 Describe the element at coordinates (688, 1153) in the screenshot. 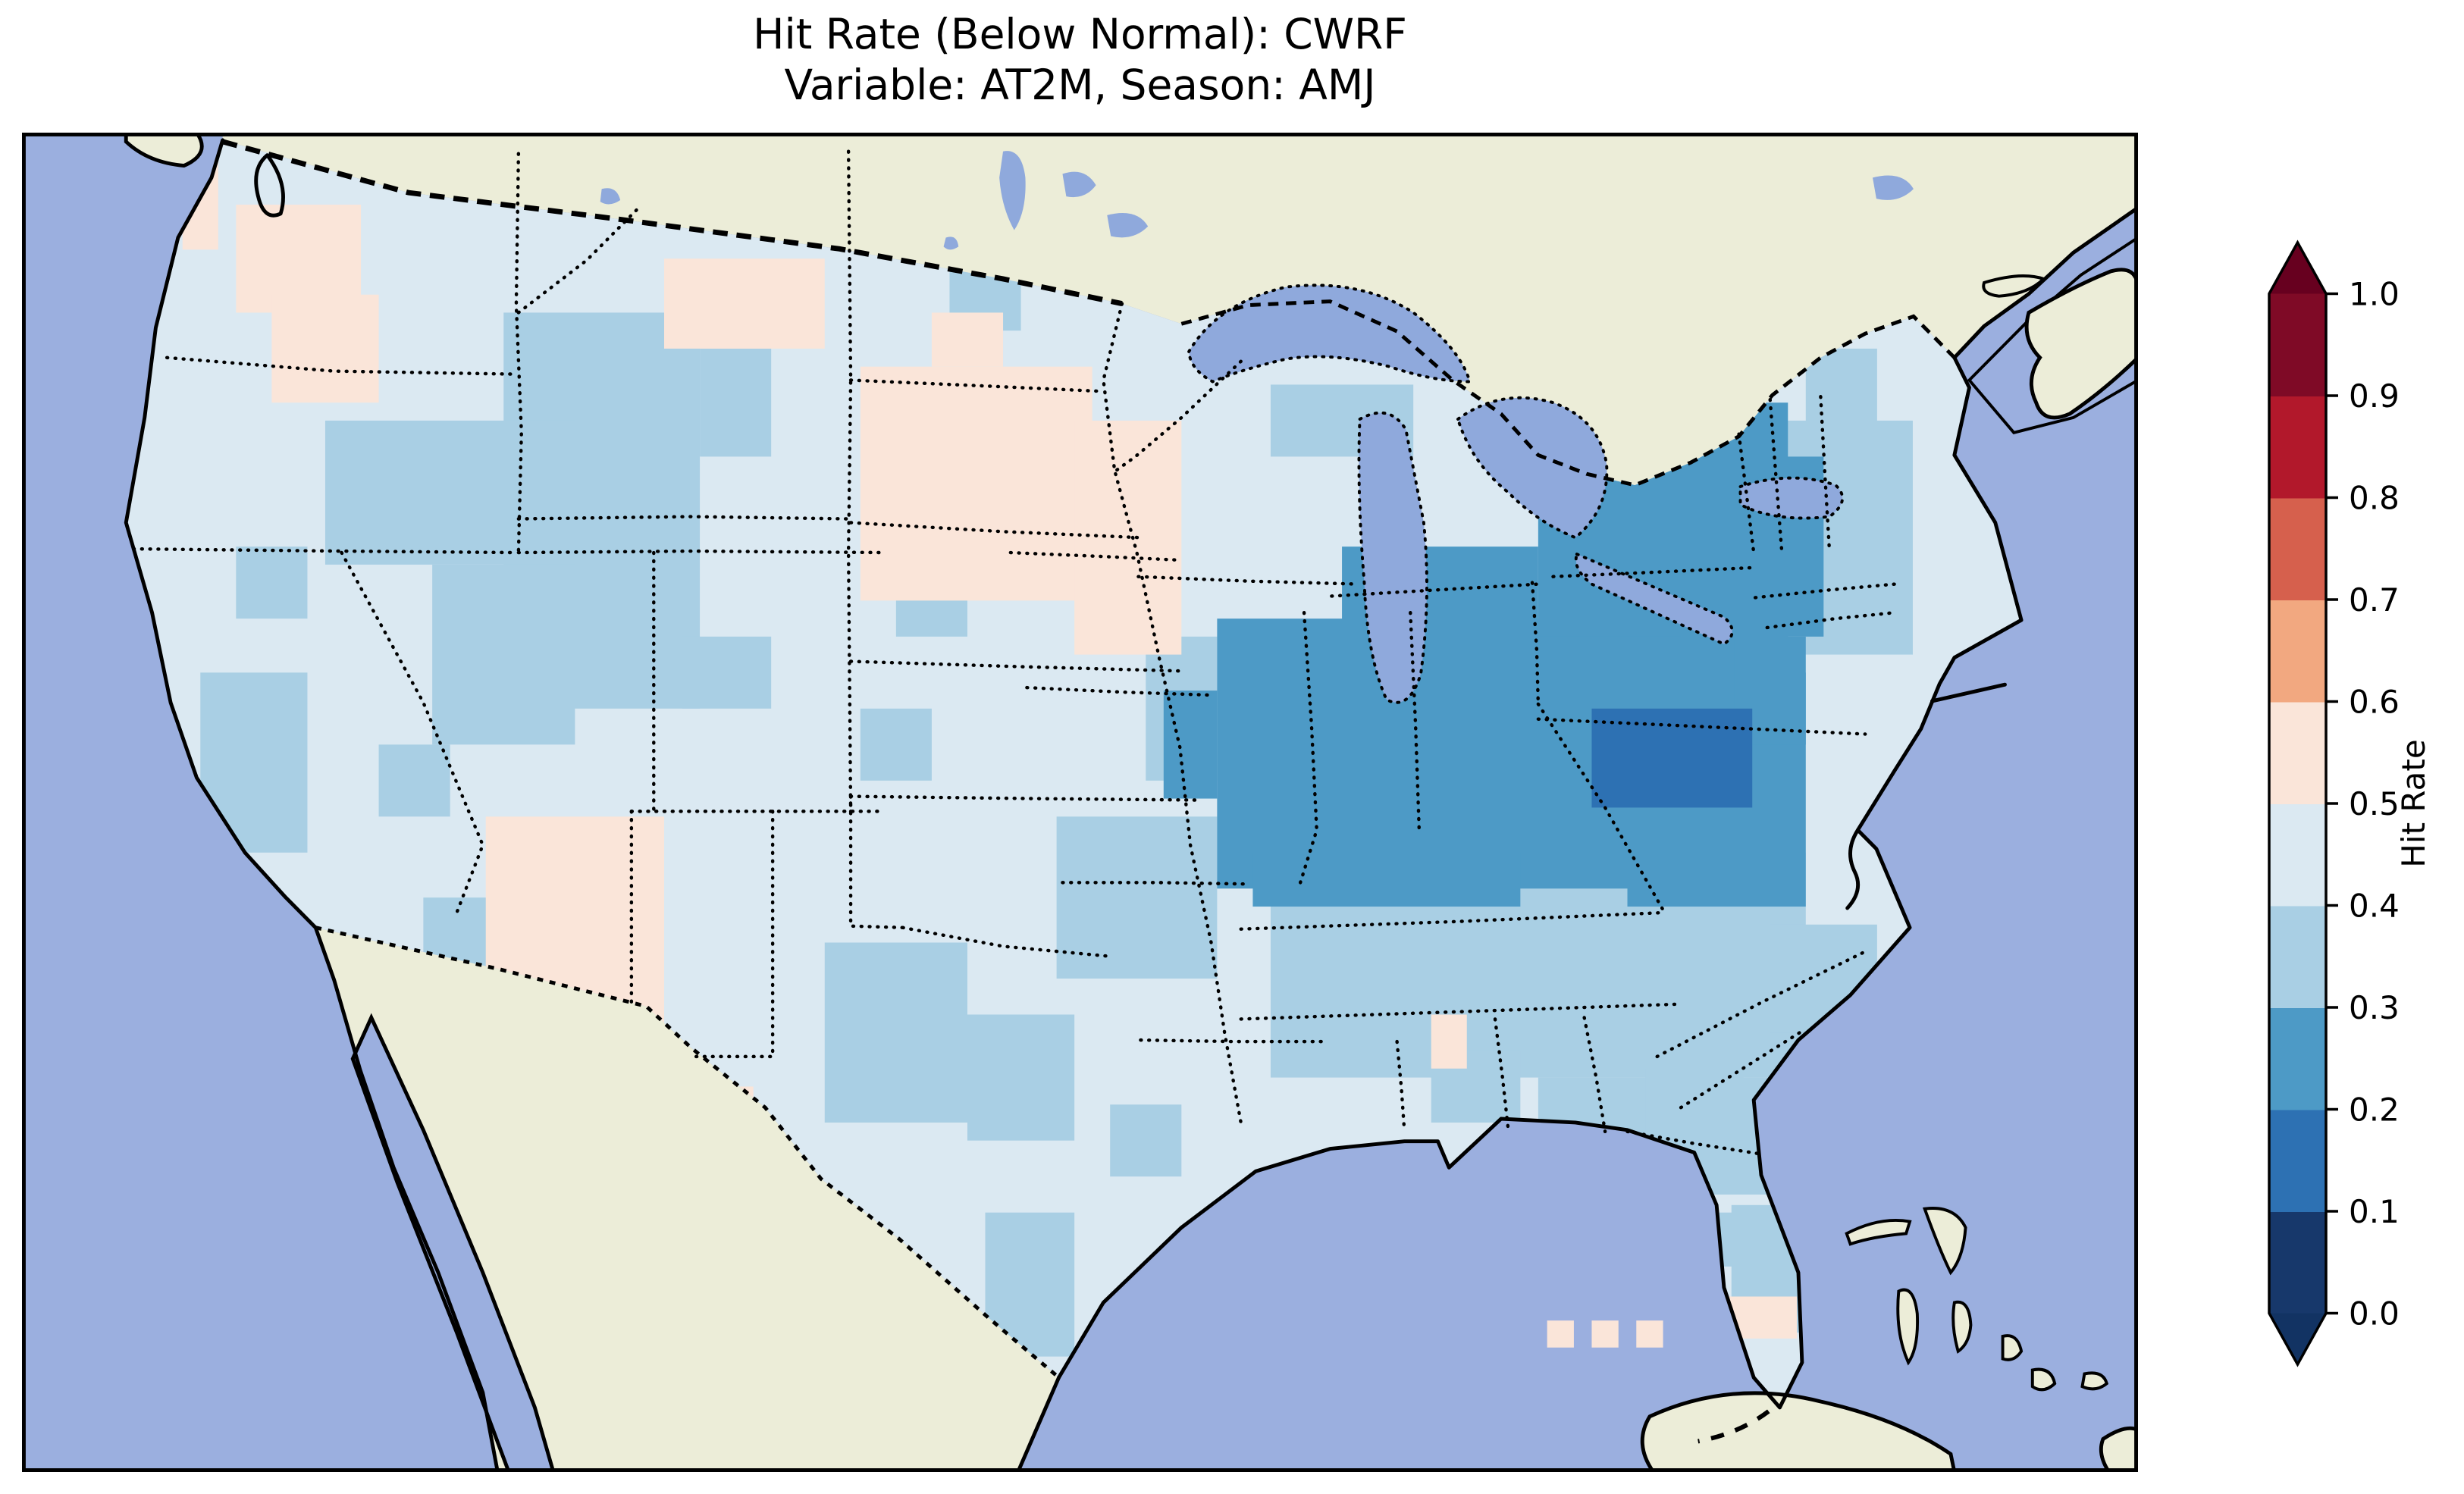

I see `country-border-mexico` at that location.